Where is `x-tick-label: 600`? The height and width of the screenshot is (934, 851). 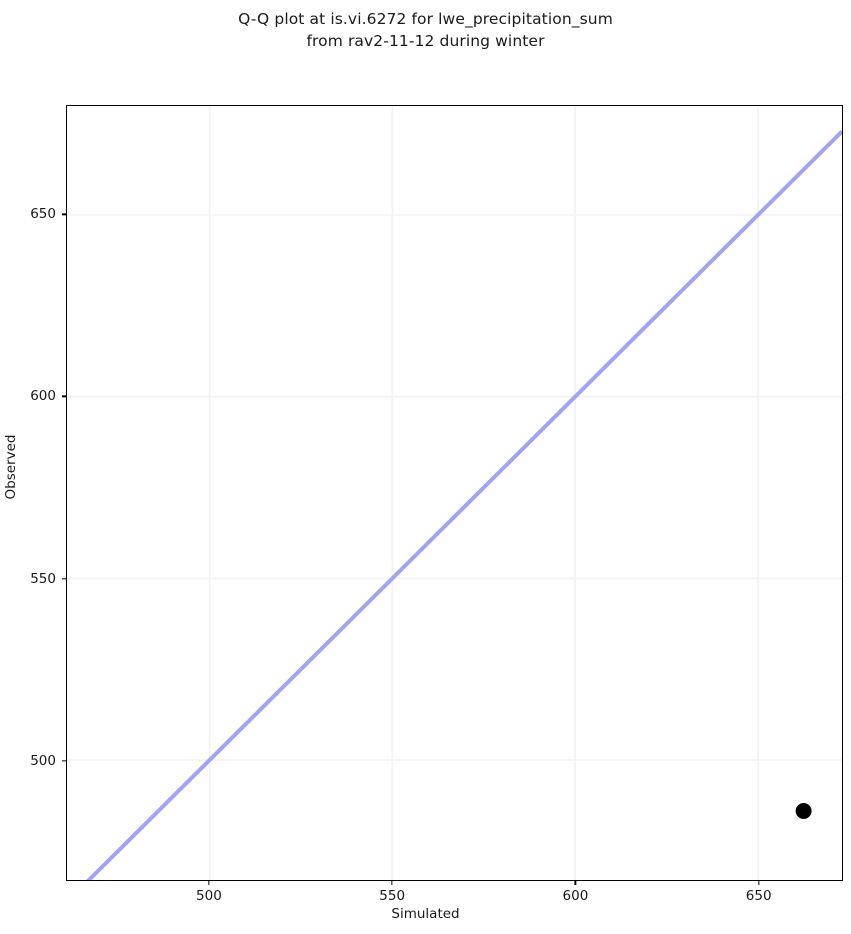
x-tick-label: 600 is located at coordinates (575, 896).